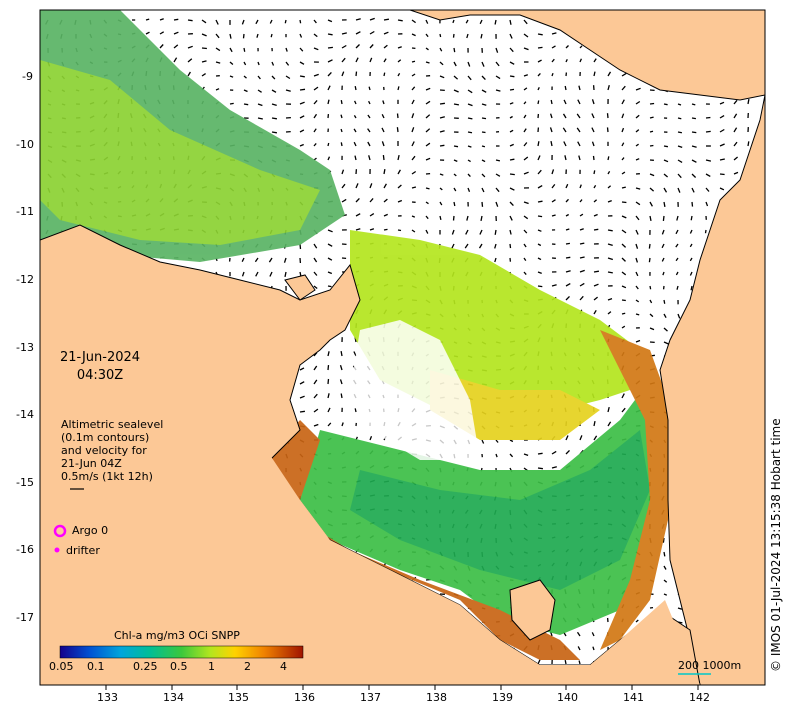 The width and height of the screenshot is (792, 716). I want to click on info-line: (0.1m contours), so click(105, 437).